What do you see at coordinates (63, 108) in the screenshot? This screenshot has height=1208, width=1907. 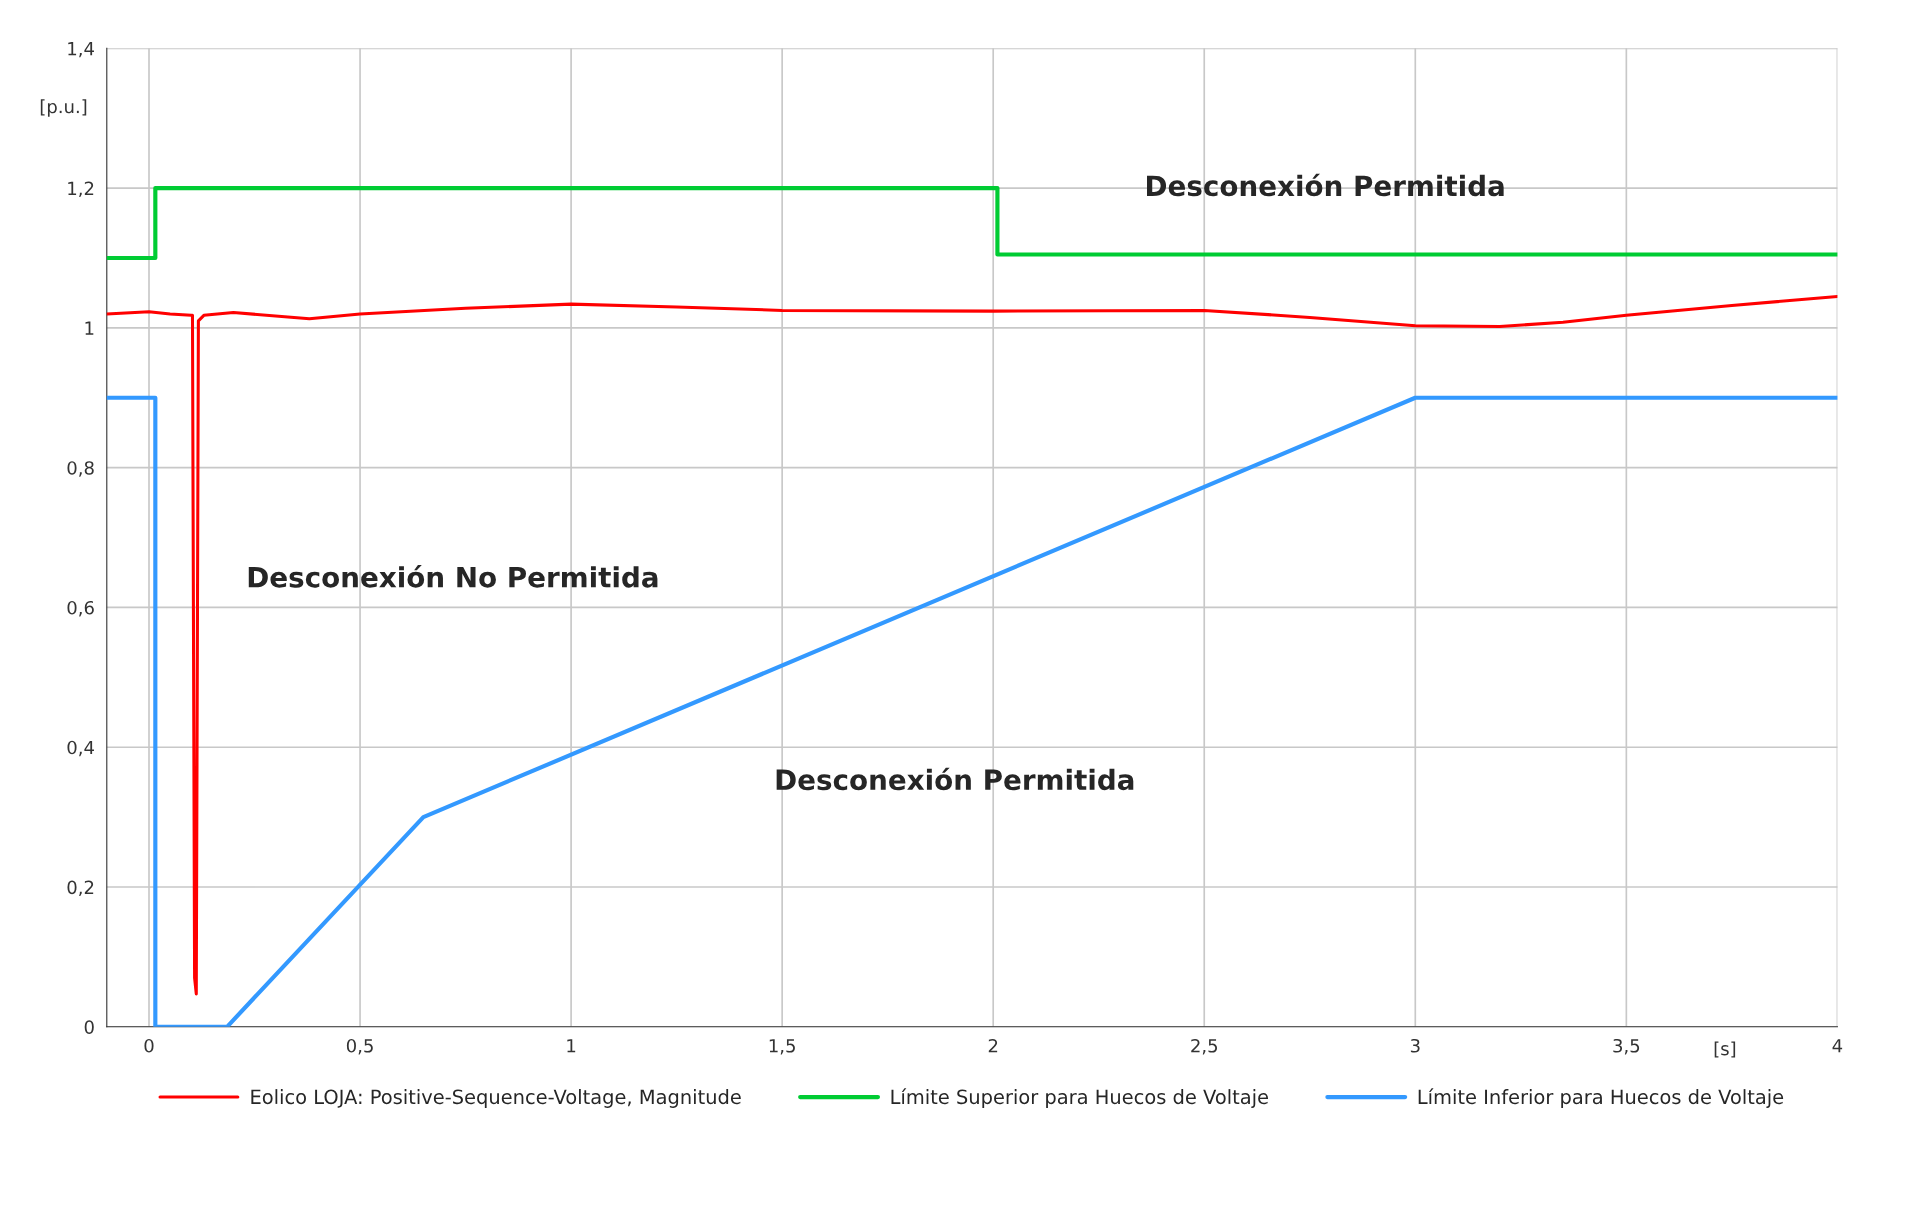 I see `y-axis-title: [p.u.]` at bounding box center [63, 108].